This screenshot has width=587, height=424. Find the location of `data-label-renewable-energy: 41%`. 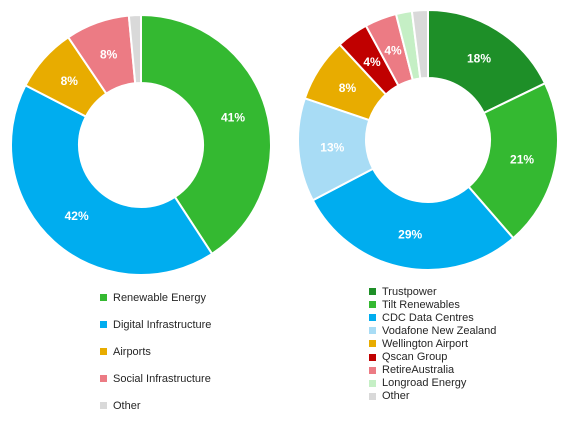

data-label-renewable-energy: 41% is located at coordinates (233, 118).